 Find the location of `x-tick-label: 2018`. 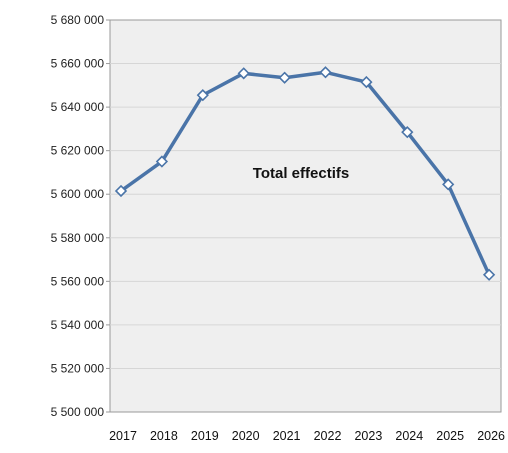

x-tick-label: 2018 is located at coordinates (164, 436).